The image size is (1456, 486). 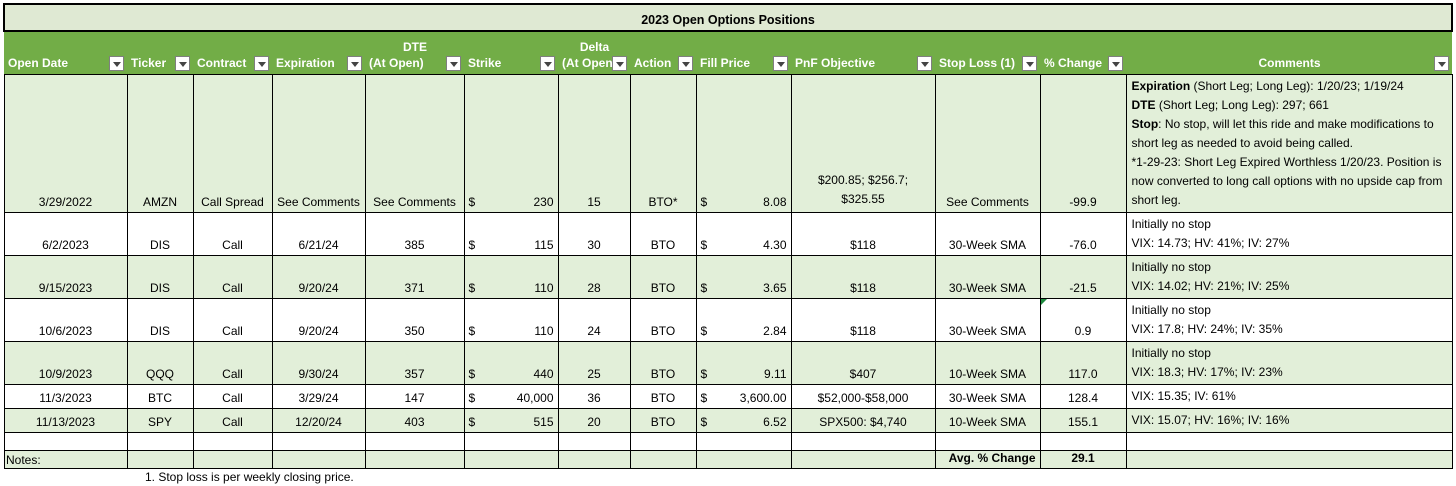 I want to click on column-header-3: Expiration, so click(x=318, y=53).